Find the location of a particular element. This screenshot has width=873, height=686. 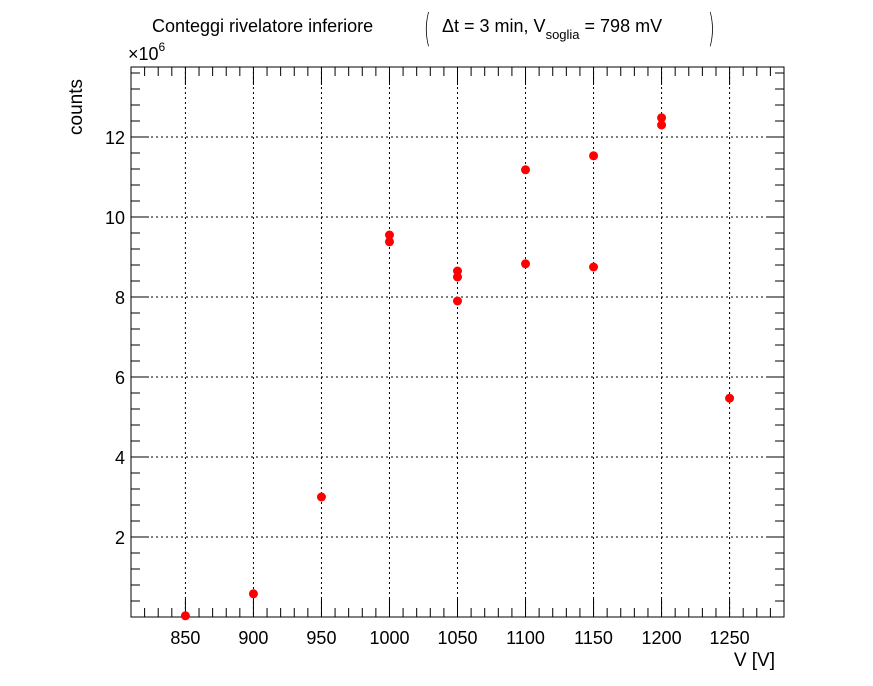

y-exponent-base: ×10 is located at coordinates (143, 54).